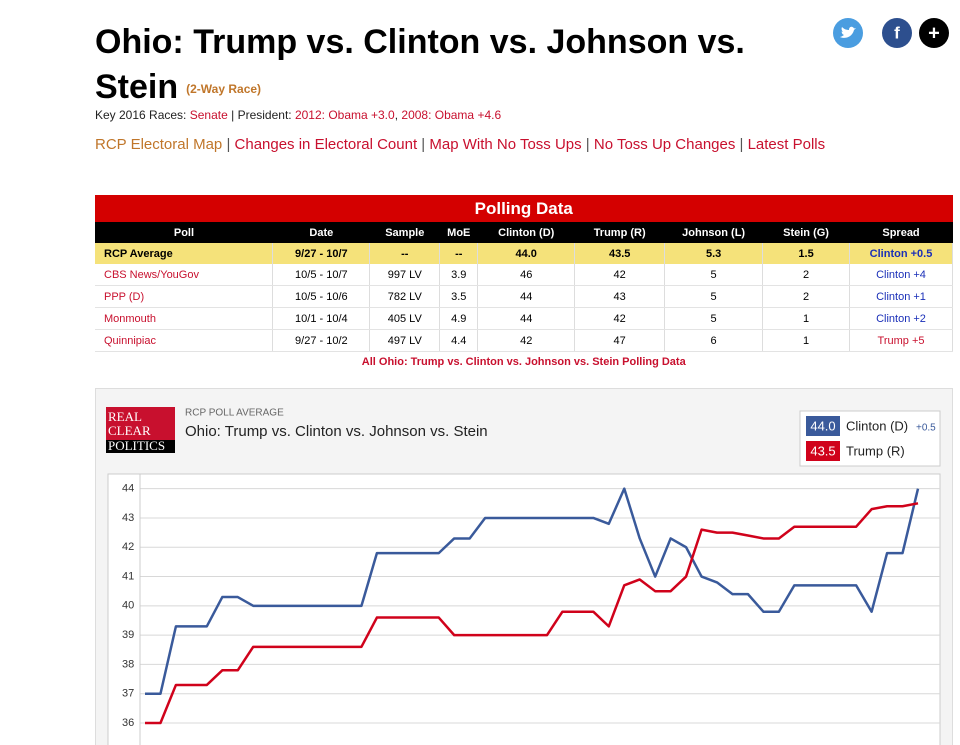 Image resolution: width=960 pixels, height=745 pixels. What do you see at coordinates (184, 340) in the screenshot?
I see `poll-name: Quinnipiac` at bounding box center [184, 340].